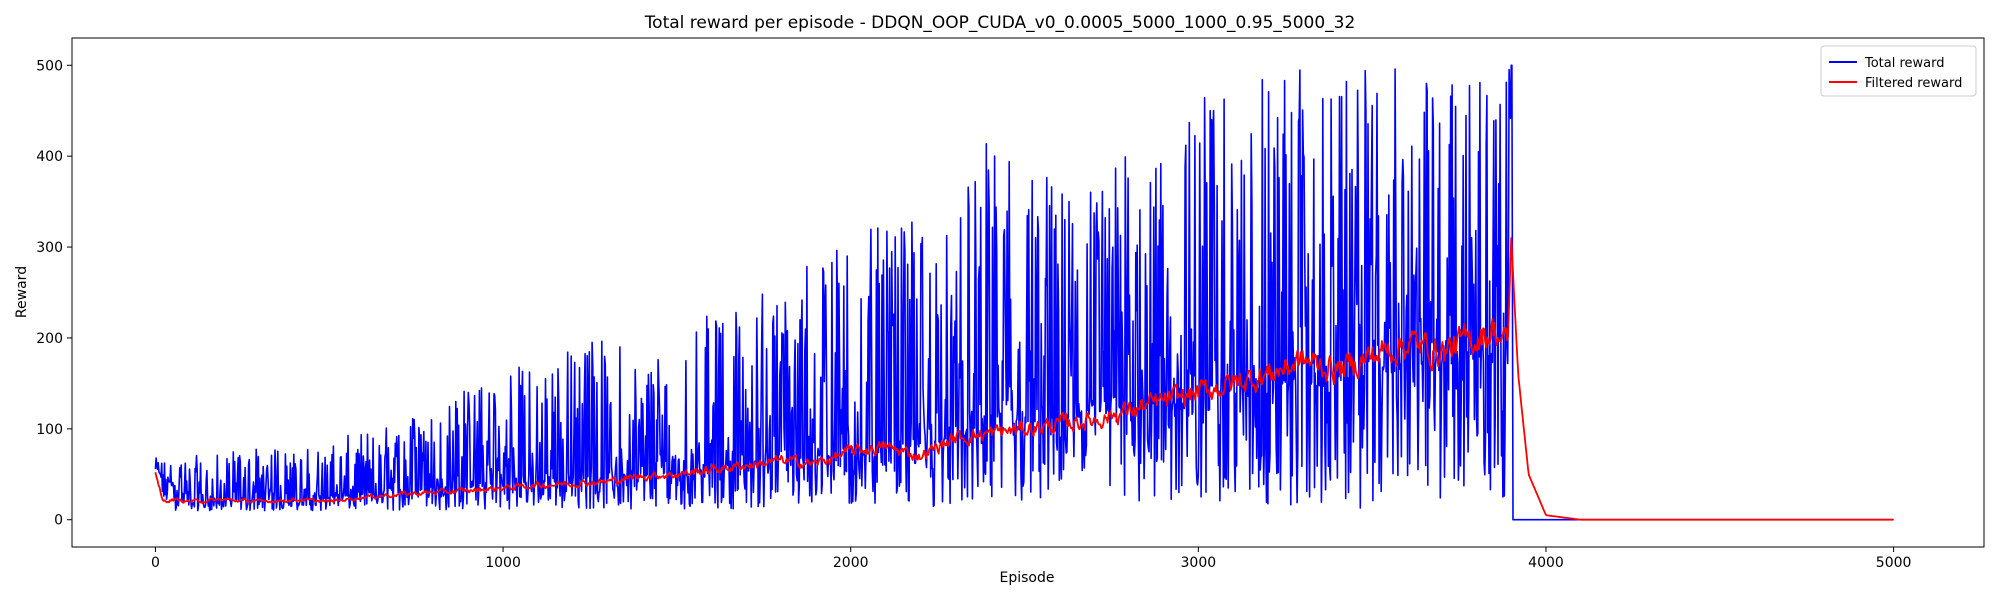 The image size is (2000, 600). What do you see at coordinates (49, 66) in the screenshot?
I see `y-tick-label: 500` at bounding box center [49, 66].